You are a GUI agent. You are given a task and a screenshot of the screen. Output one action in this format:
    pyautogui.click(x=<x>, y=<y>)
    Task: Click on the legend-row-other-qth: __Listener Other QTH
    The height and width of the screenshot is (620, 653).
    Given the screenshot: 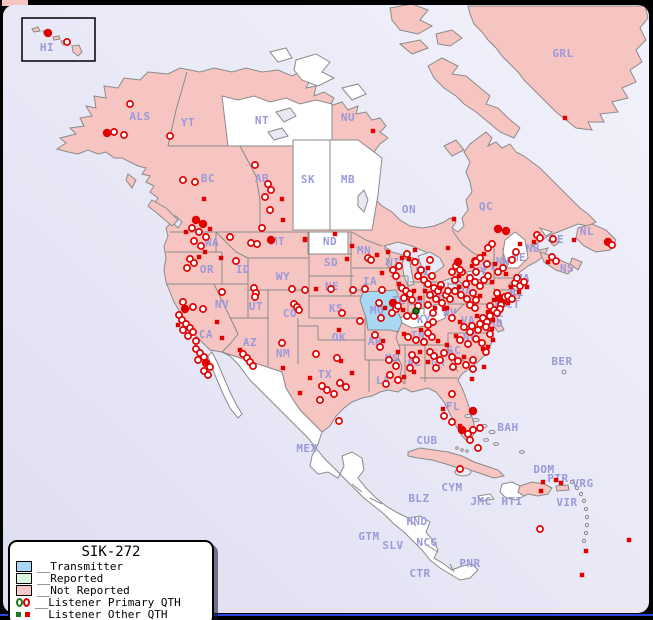 What is the action you would take?
    pyautogui.click(x=111, y=614)
    